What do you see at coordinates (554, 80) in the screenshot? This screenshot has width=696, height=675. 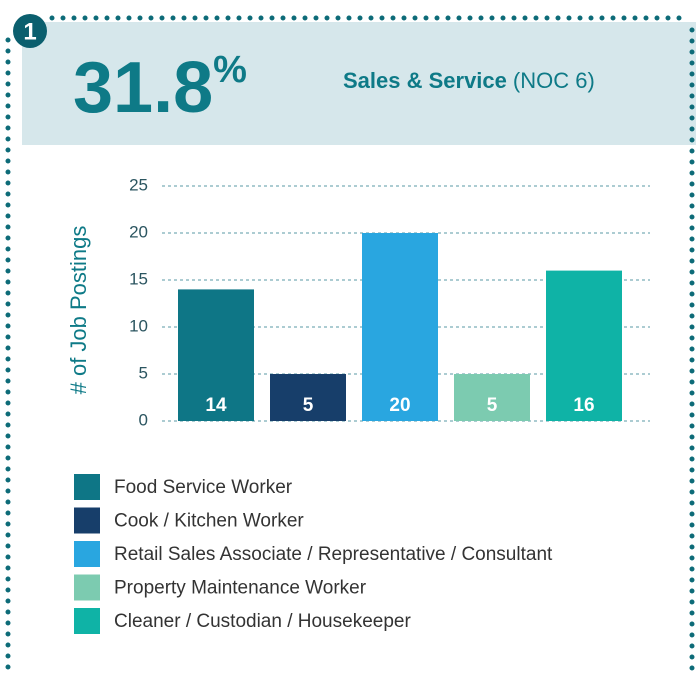 I see `code: (NOC 6)` at bounding box center [554, 80].